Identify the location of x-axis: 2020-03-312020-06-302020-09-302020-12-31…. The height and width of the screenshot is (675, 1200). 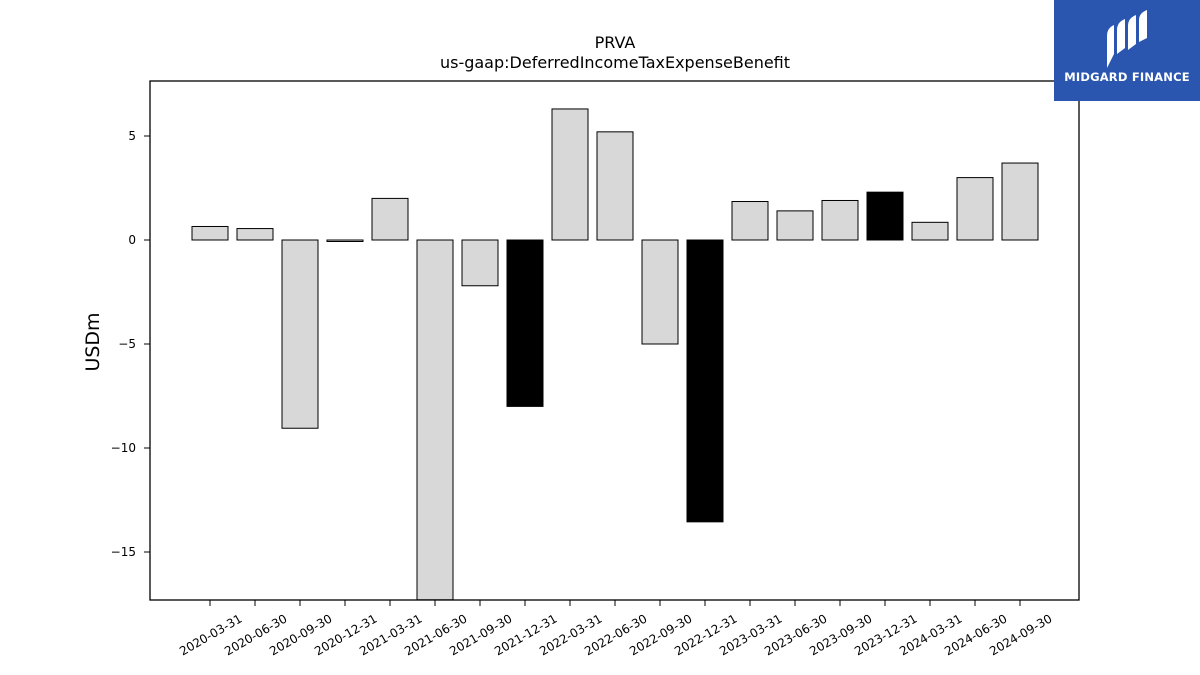
(616, 629).